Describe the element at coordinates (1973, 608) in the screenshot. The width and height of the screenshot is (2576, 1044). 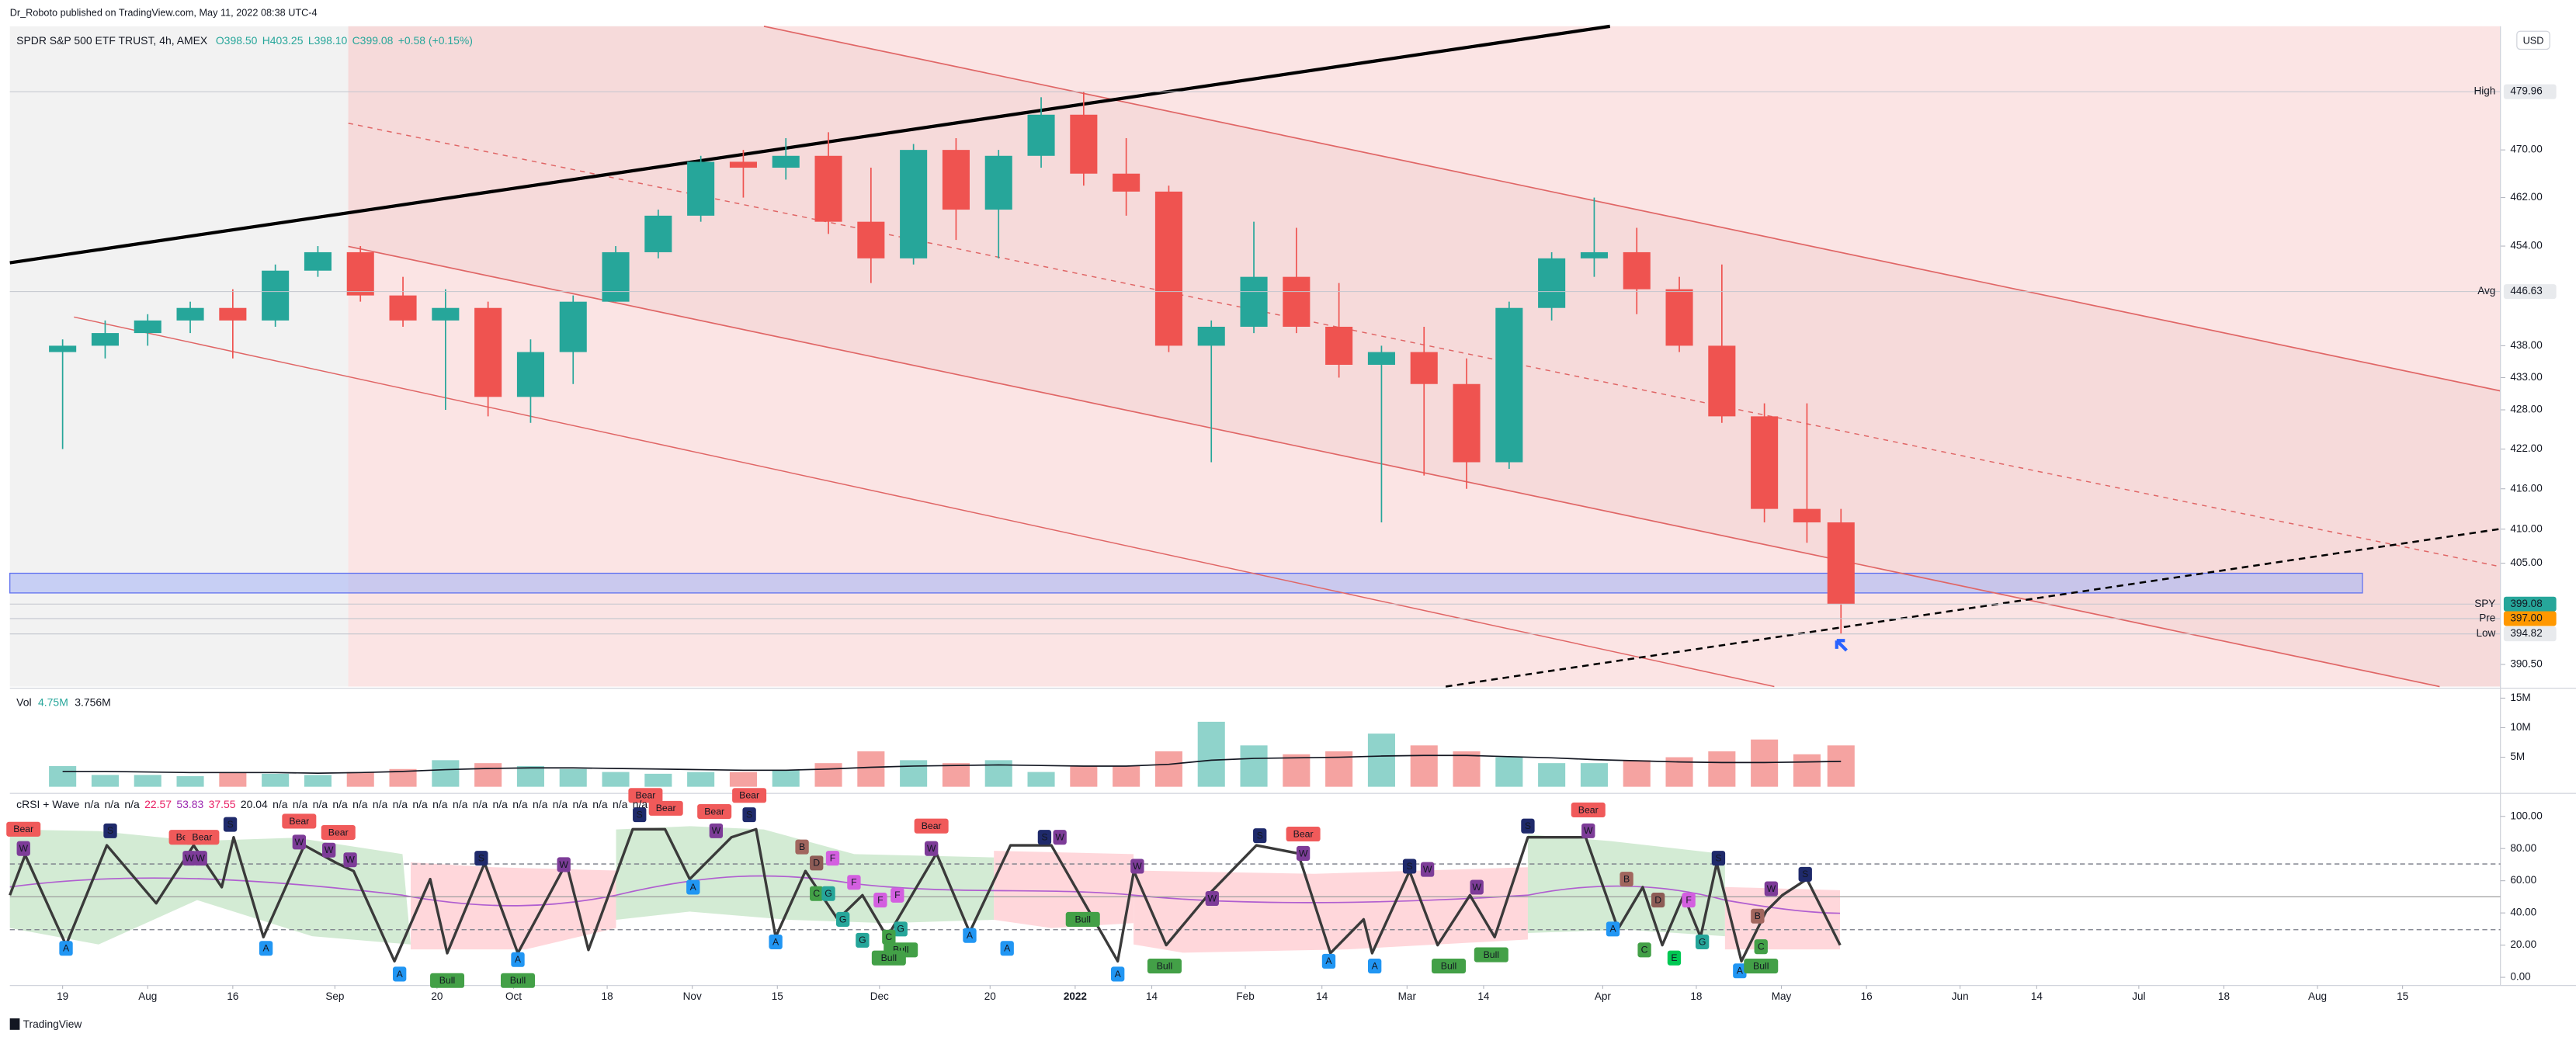
I see `trend-line-dashed` at that location.